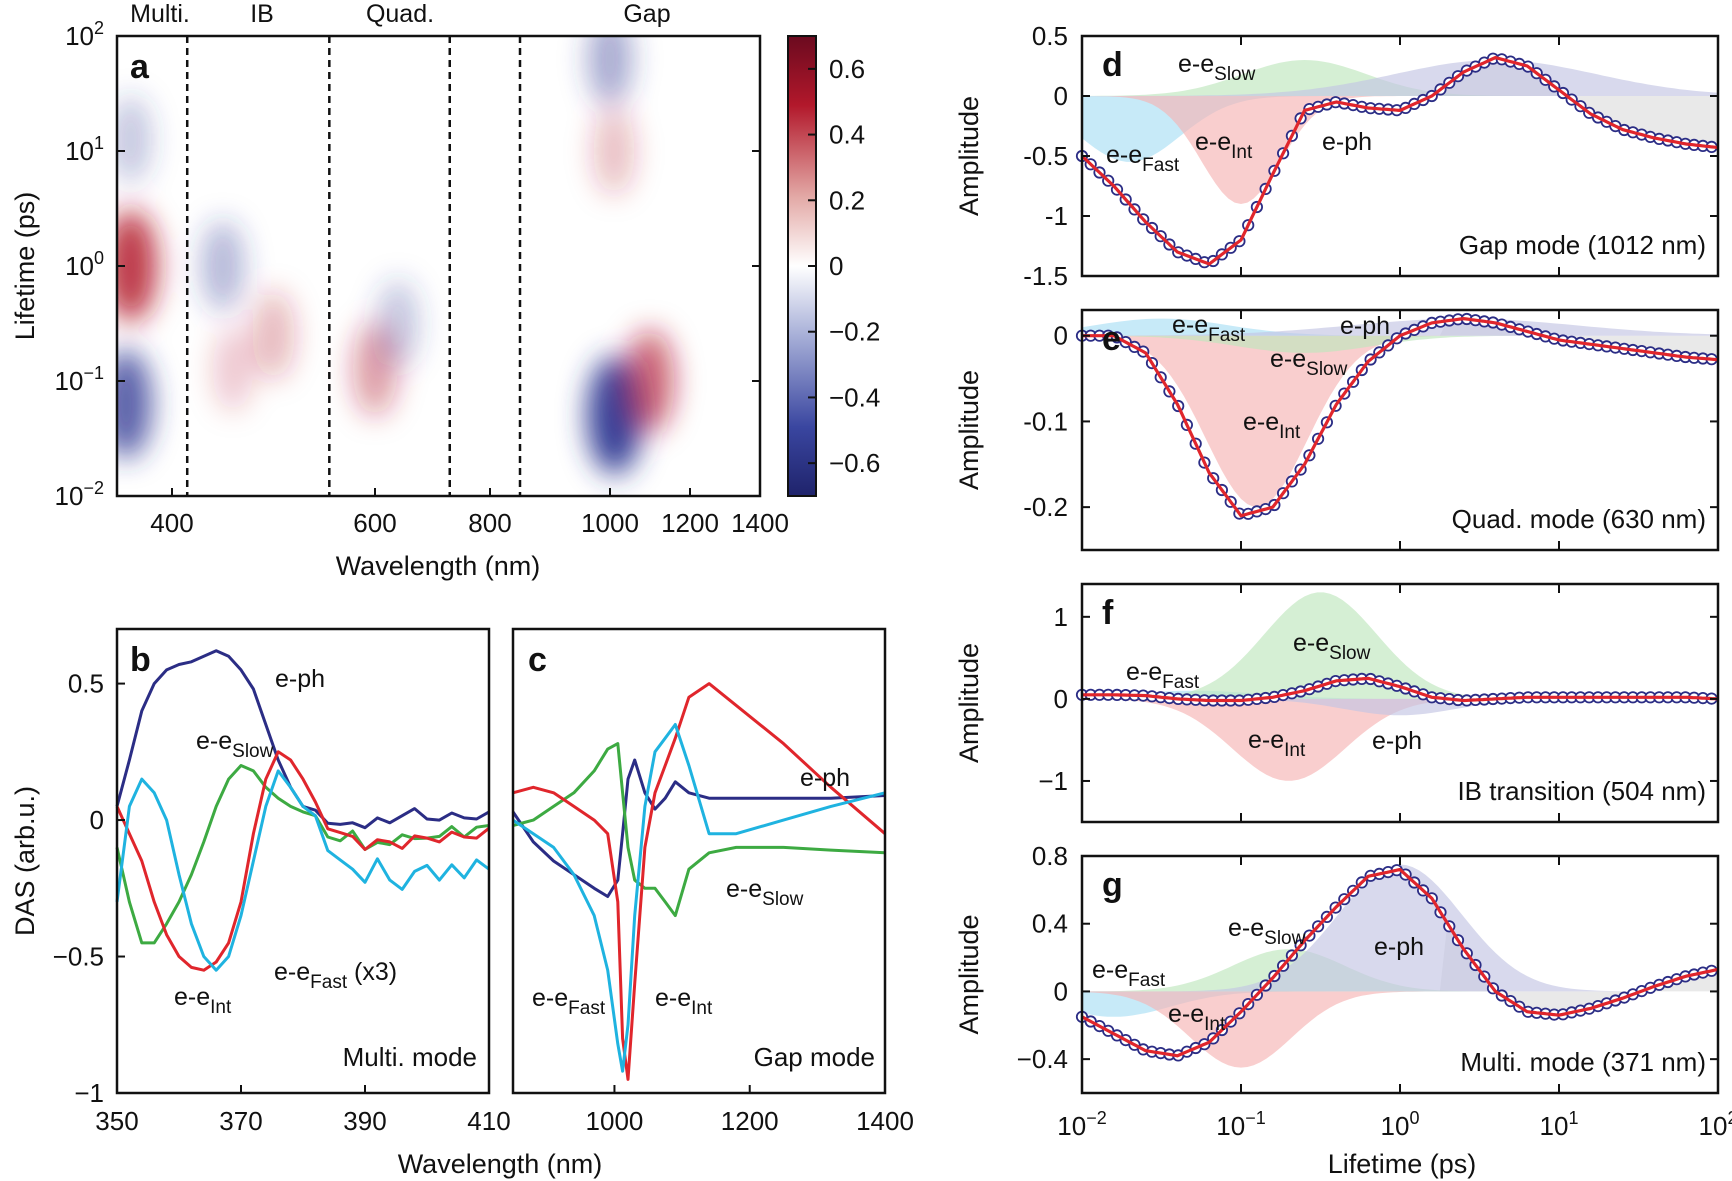 The height and width of the screenshot is (1181, 1732). I want to click on panel-d-ytick-label-4: -1.5, so click(1045, 276).